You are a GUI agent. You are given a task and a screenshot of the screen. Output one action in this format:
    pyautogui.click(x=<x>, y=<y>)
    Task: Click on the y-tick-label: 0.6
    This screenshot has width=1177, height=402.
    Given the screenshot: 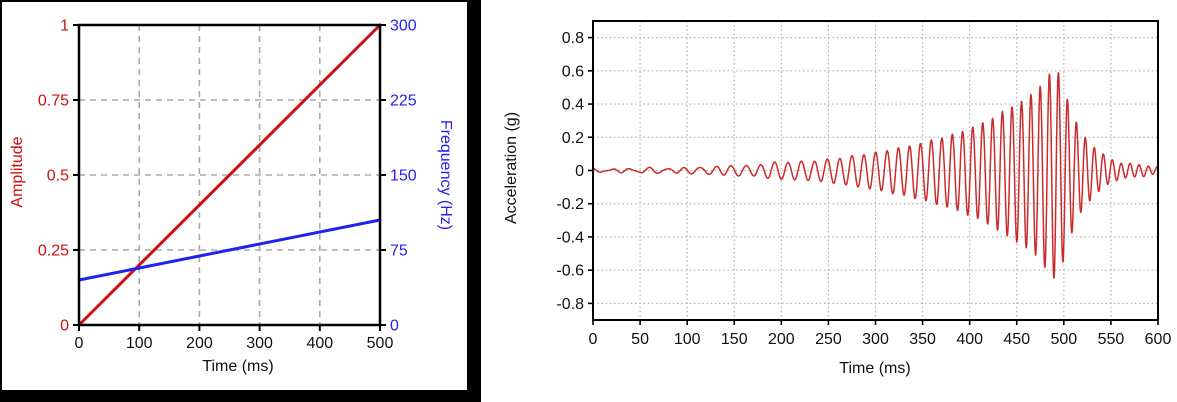 What is the action you would take?
    pyautogui.click(x=573, y=71)
    